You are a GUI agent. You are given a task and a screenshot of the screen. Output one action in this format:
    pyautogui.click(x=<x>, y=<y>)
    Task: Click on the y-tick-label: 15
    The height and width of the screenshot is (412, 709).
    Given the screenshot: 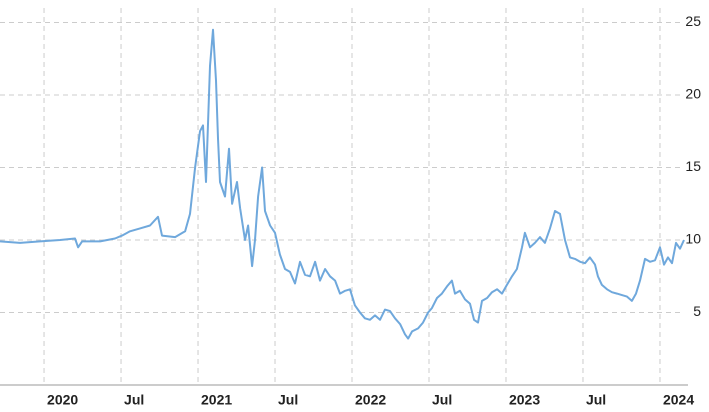 What is the action you would take?
    pyautogui.click(x=693, y=166)
    